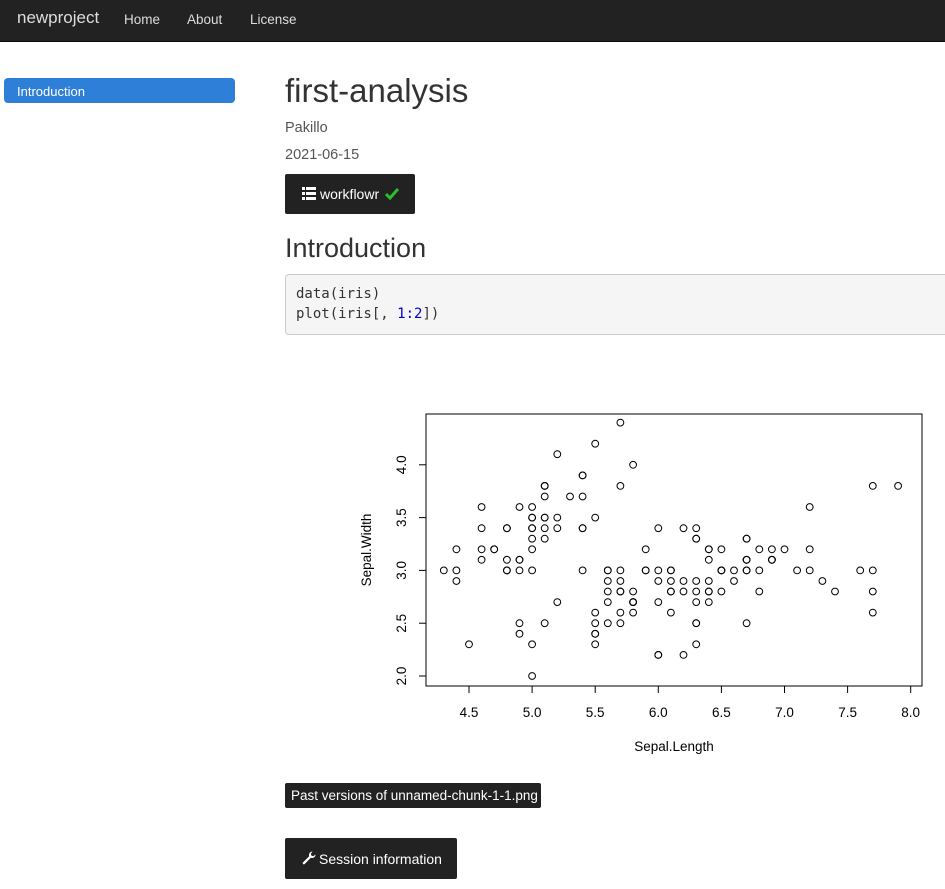 The height and width of the screenshot is (889, 945). Describe the element at coordinates (431, 314) in the screenshot. I see `code-text: ])` at that location.